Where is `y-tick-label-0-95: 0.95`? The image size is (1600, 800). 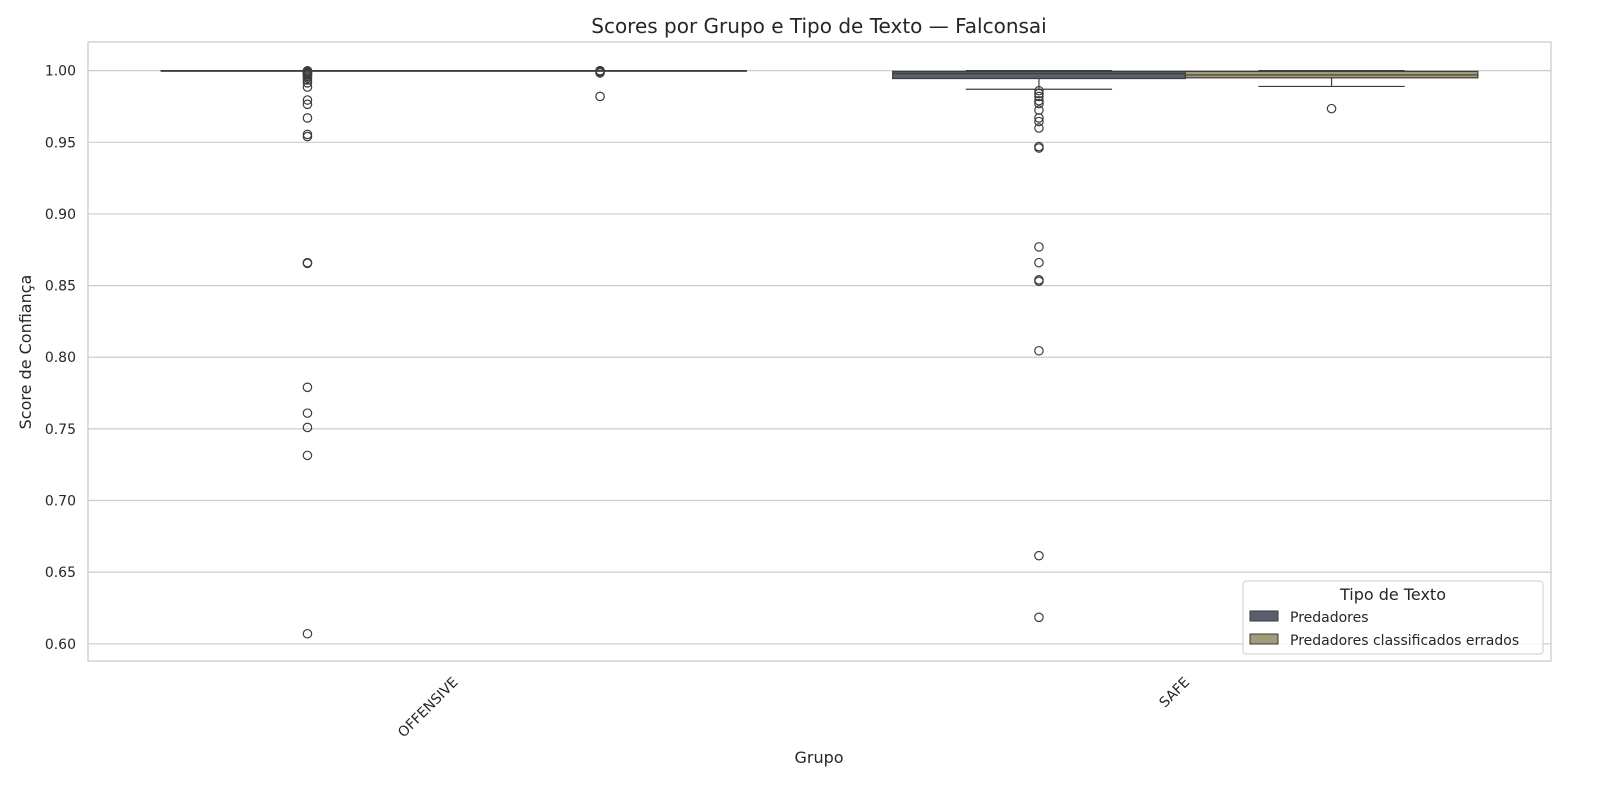 y-tick-label-0-95: 0.95 is located at coordinates (60, 143).